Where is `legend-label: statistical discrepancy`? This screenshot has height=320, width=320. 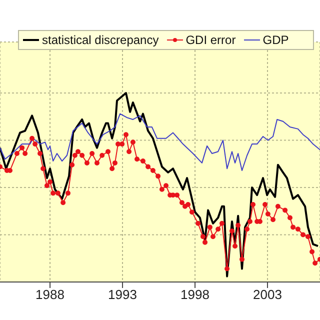 legend-label: statistical discrepancy is located at coordinates (100, 40).